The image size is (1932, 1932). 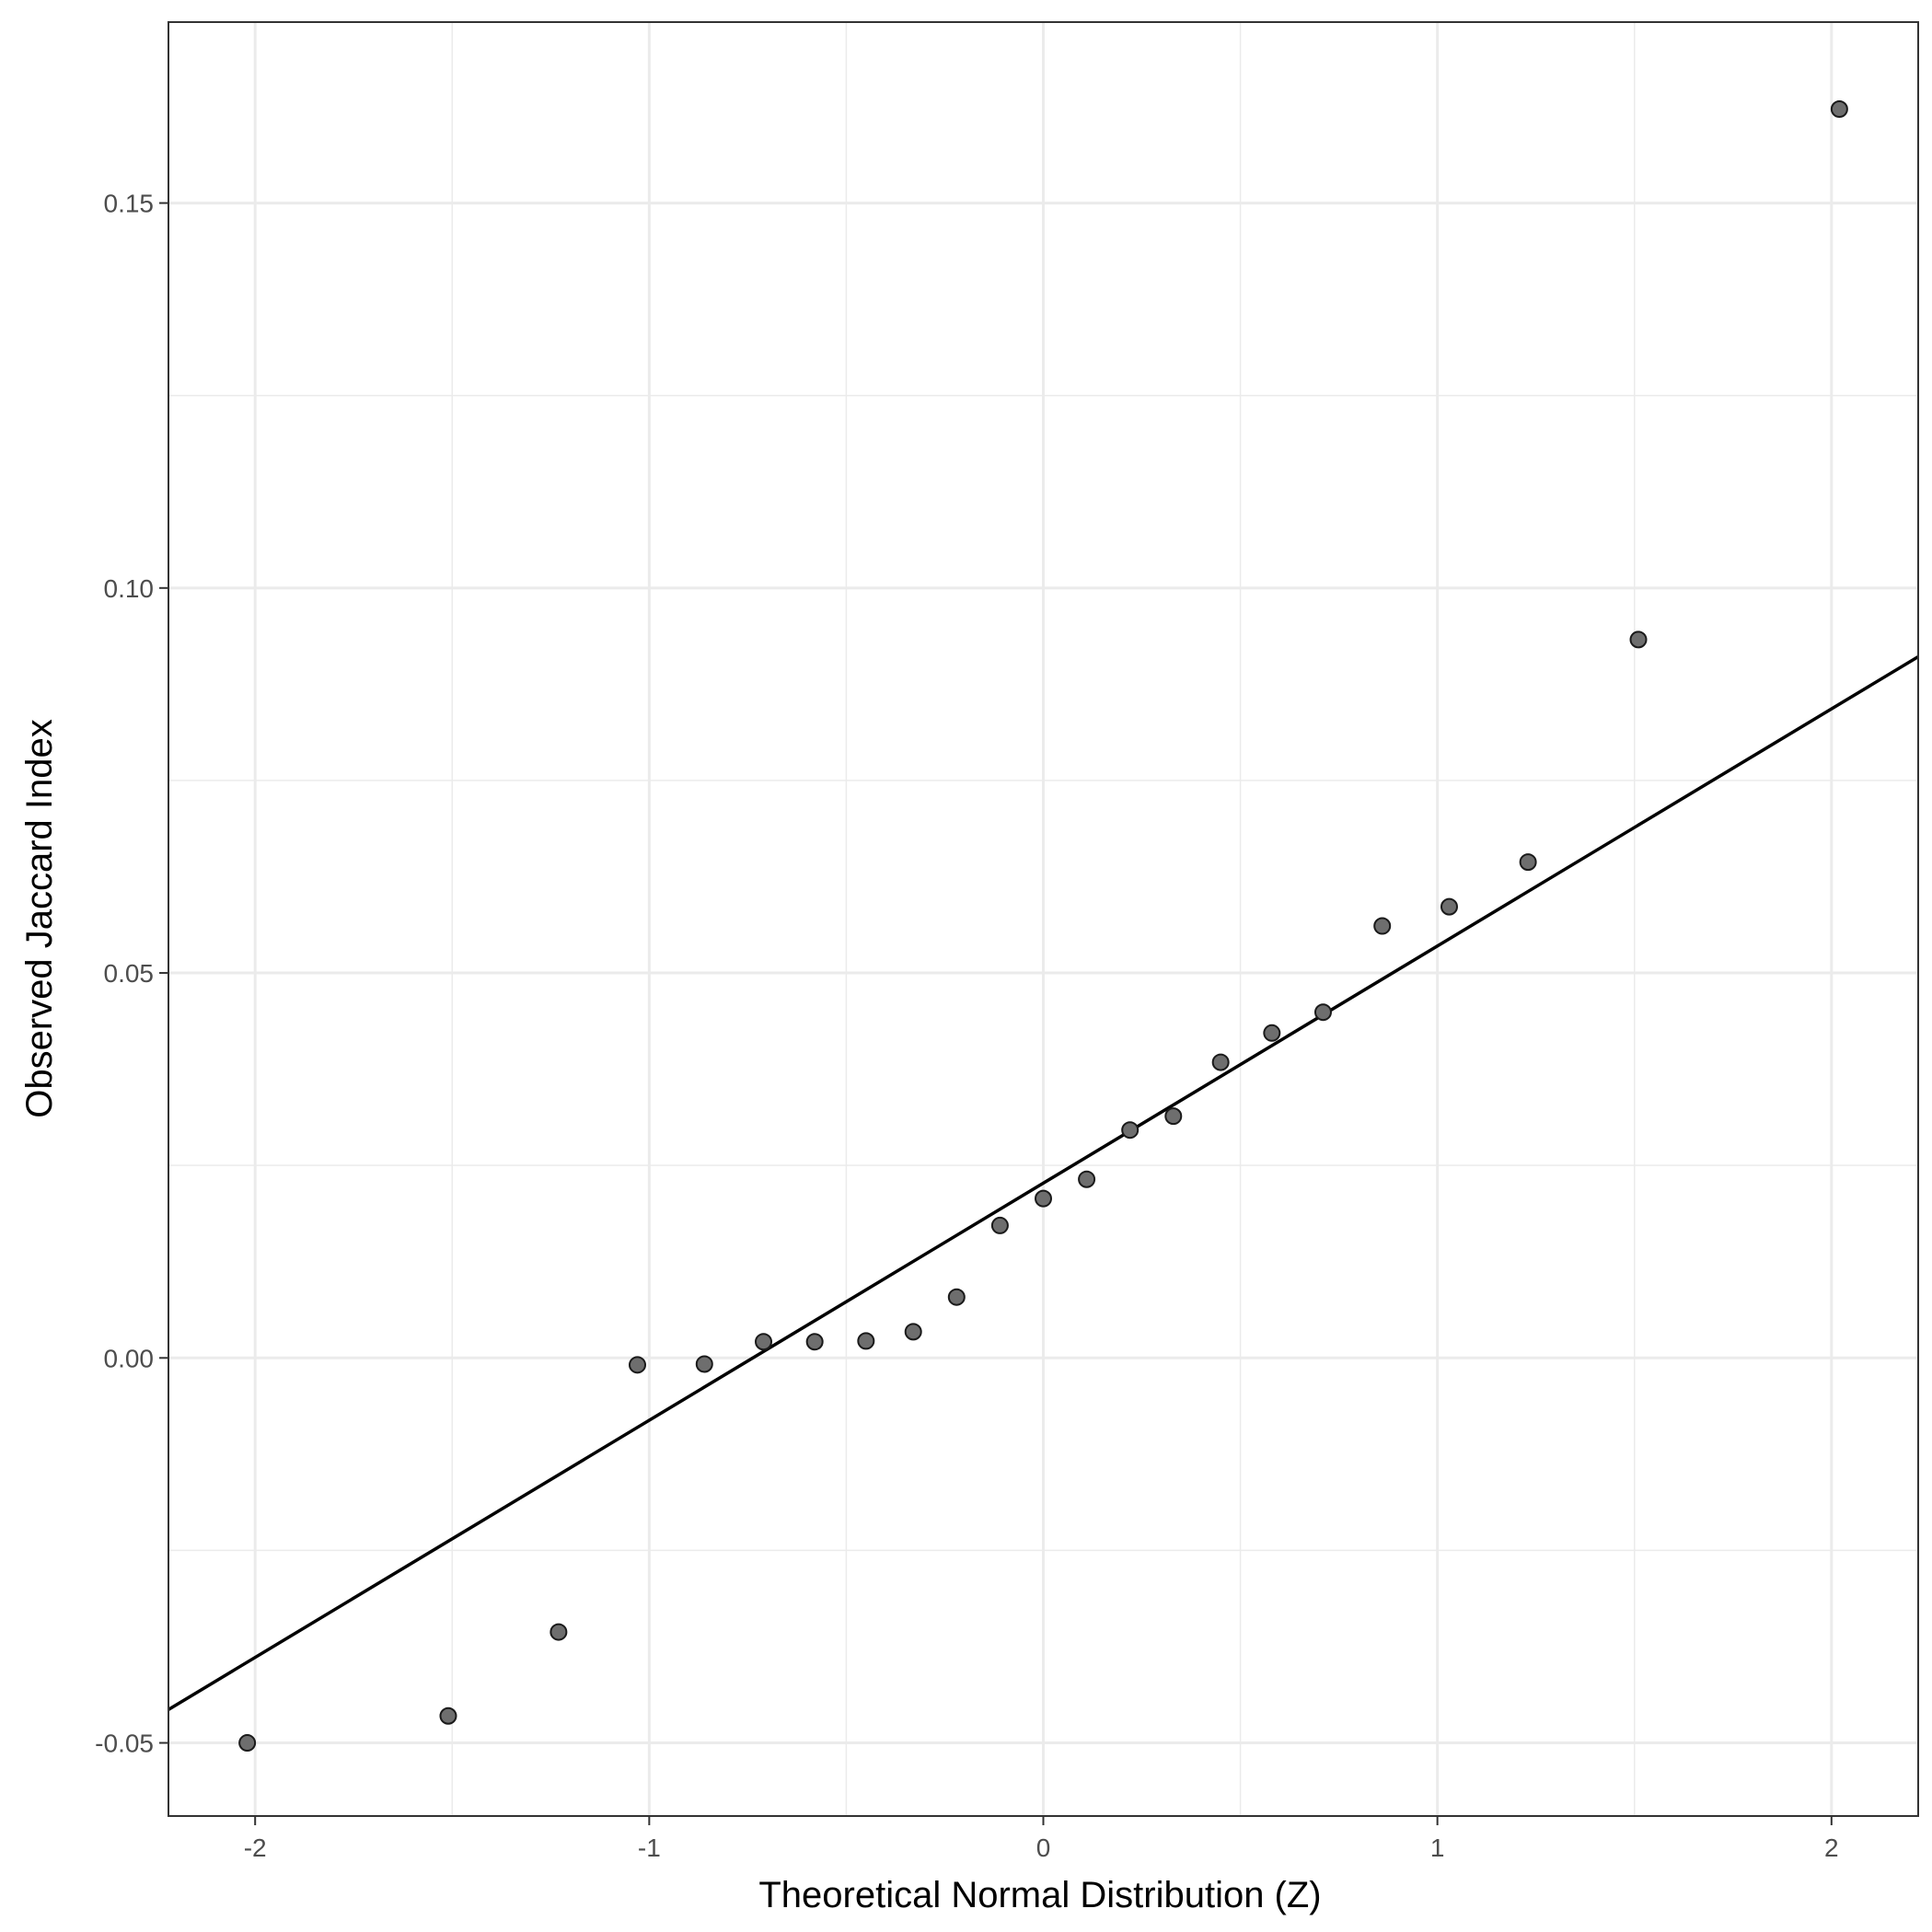 I want to click on y-axis-ticks: -0.05 0.00 0.05 0.10 0.15, so click(x=132, y=974).